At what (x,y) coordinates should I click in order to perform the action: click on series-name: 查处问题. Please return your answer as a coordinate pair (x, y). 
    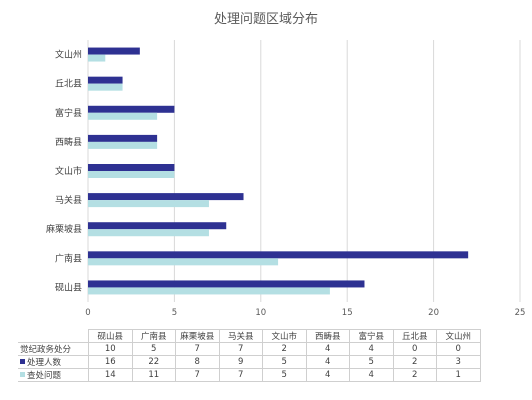
    Looking at the image, I should click on (53, 375).